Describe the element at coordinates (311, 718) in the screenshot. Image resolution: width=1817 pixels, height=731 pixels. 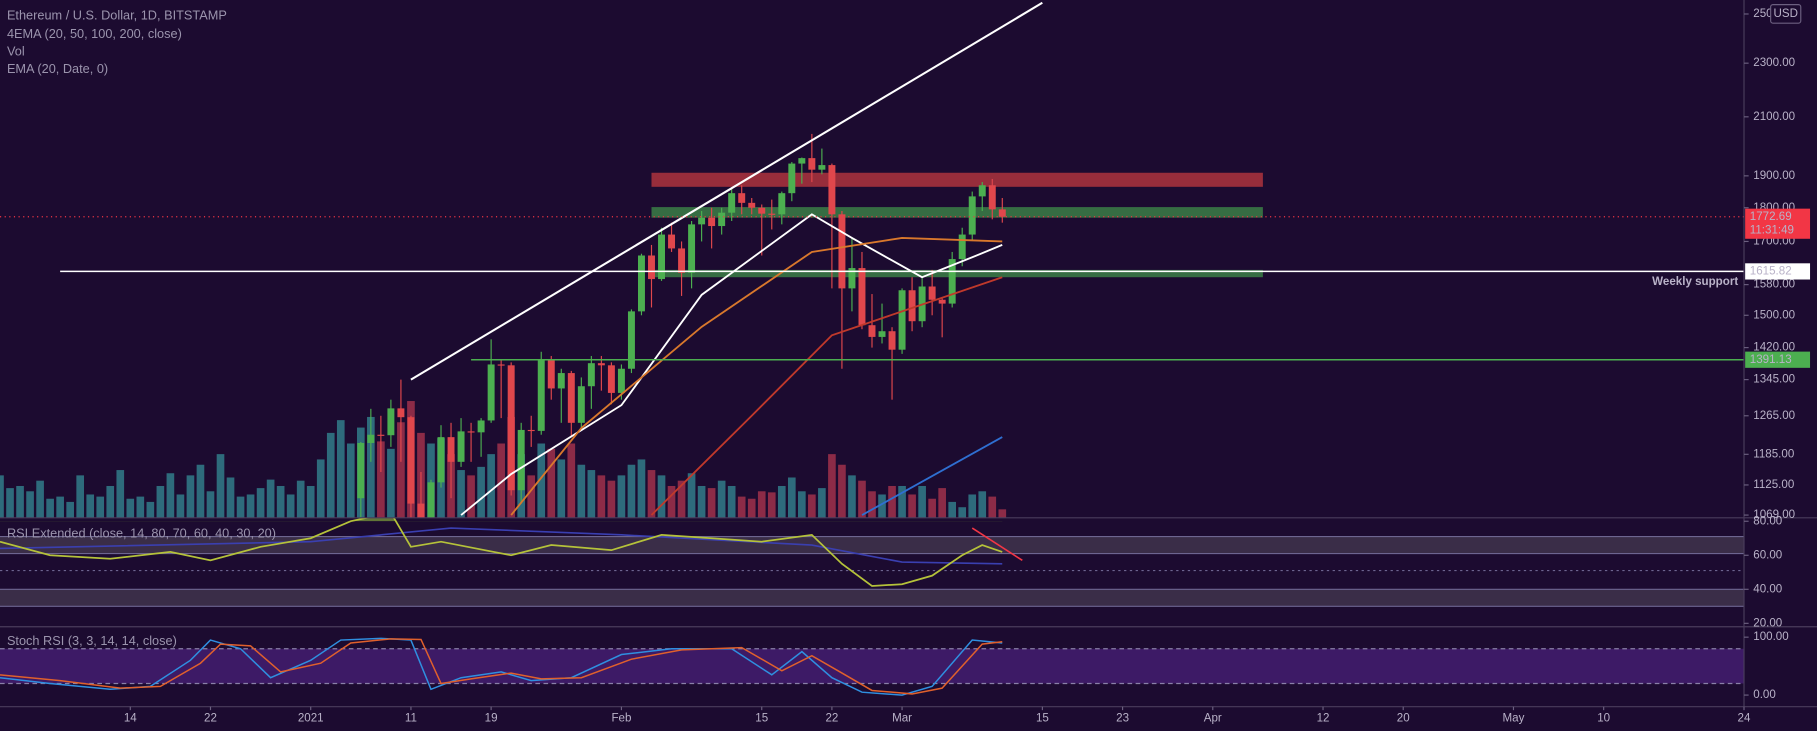
I see `x-tick-label: 2021` at that location.